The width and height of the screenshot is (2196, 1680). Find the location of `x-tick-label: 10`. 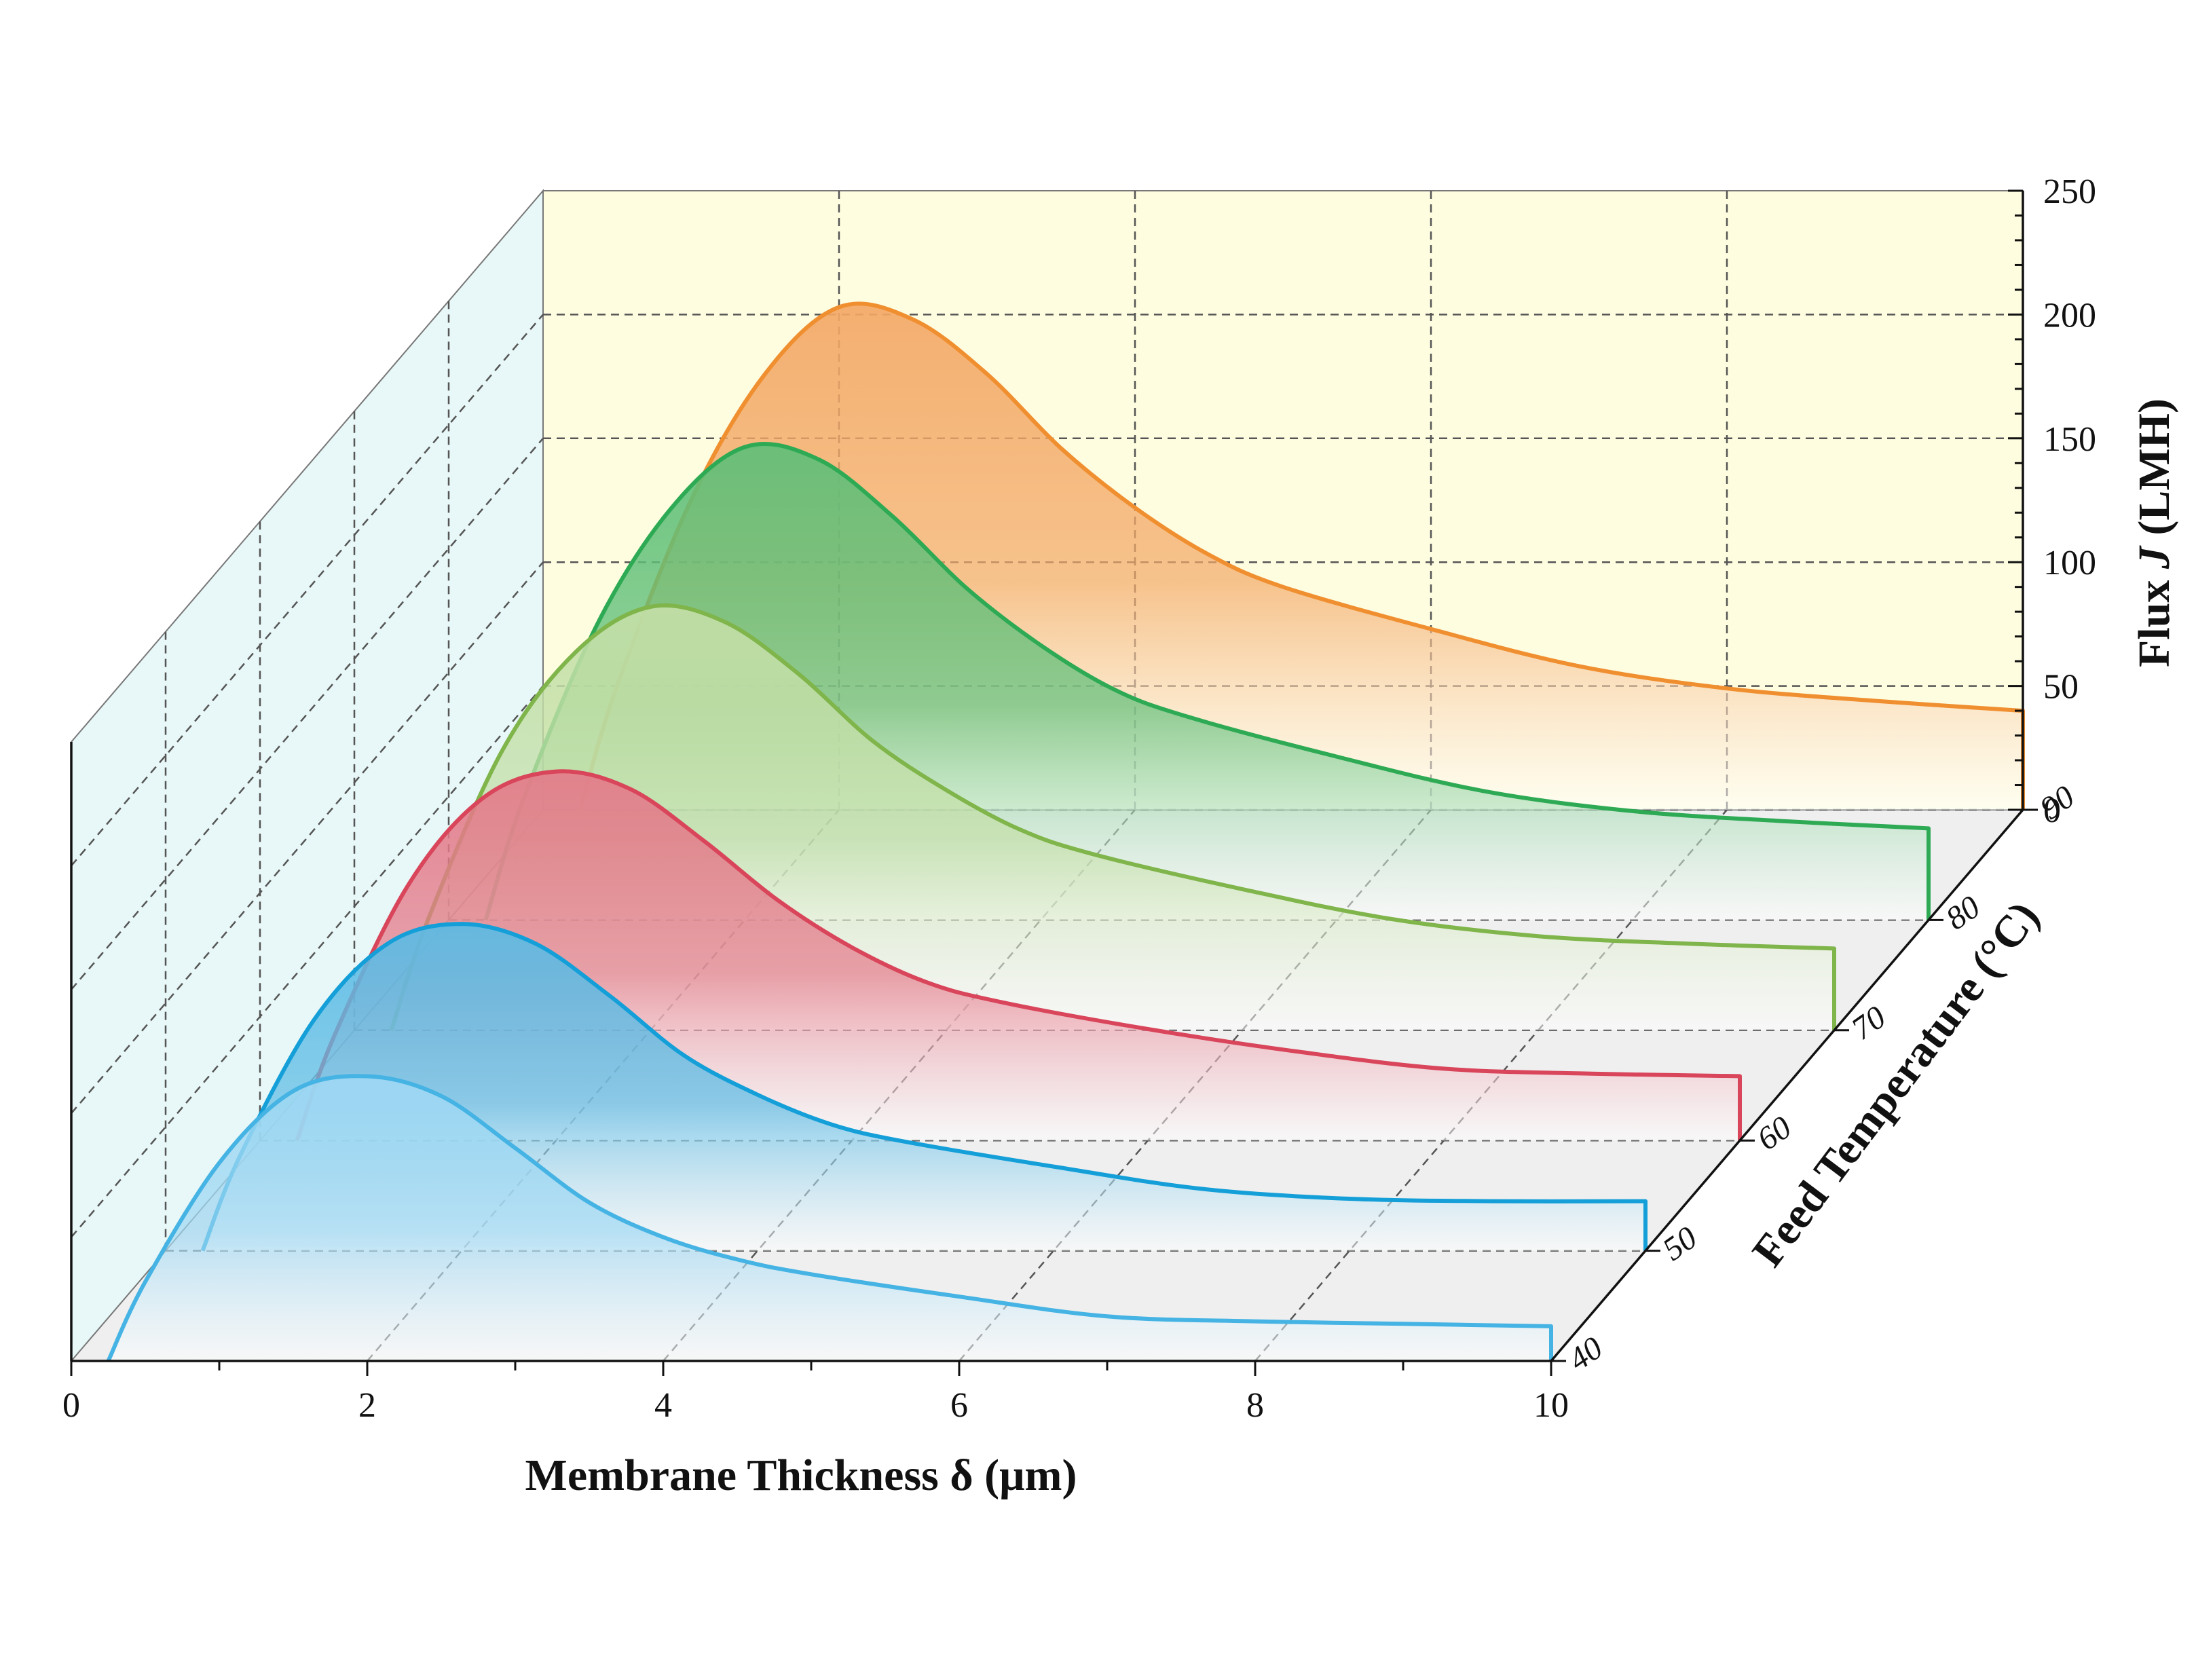

x-tick-label: 10 is located at coordinates (1551, 1406).